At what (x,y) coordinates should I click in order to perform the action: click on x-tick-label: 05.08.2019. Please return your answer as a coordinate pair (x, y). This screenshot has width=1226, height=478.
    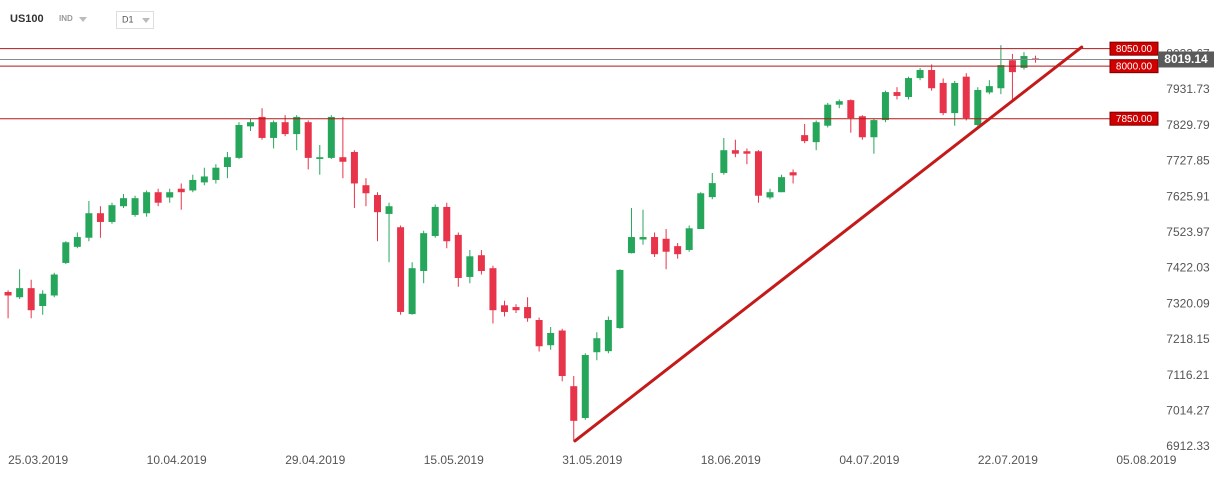
    Looking at the image, I should click on (1146, 460).